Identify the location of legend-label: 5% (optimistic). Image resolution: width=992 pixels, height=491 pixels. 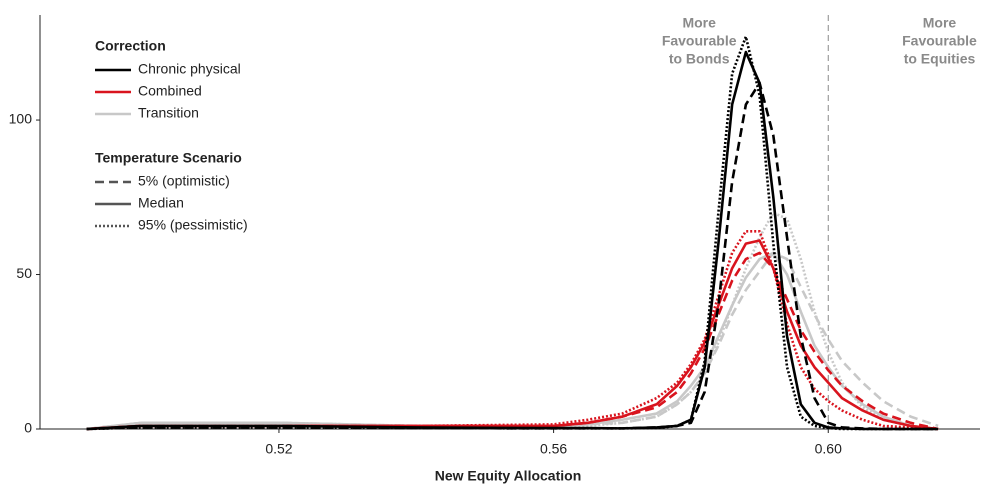
(184, 181).